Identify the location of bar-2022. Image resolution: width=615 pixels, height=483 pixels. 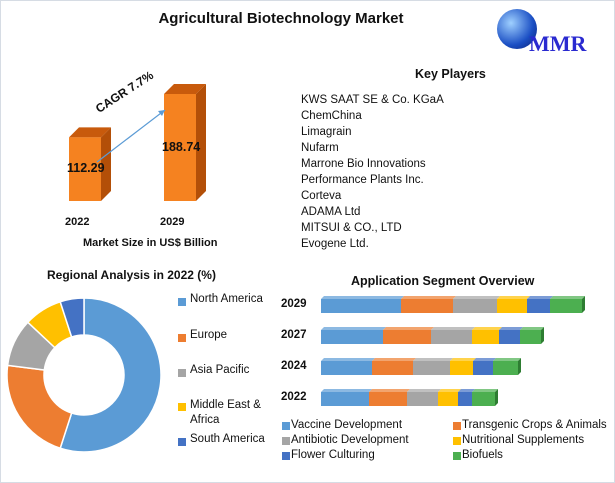
(85, 169).